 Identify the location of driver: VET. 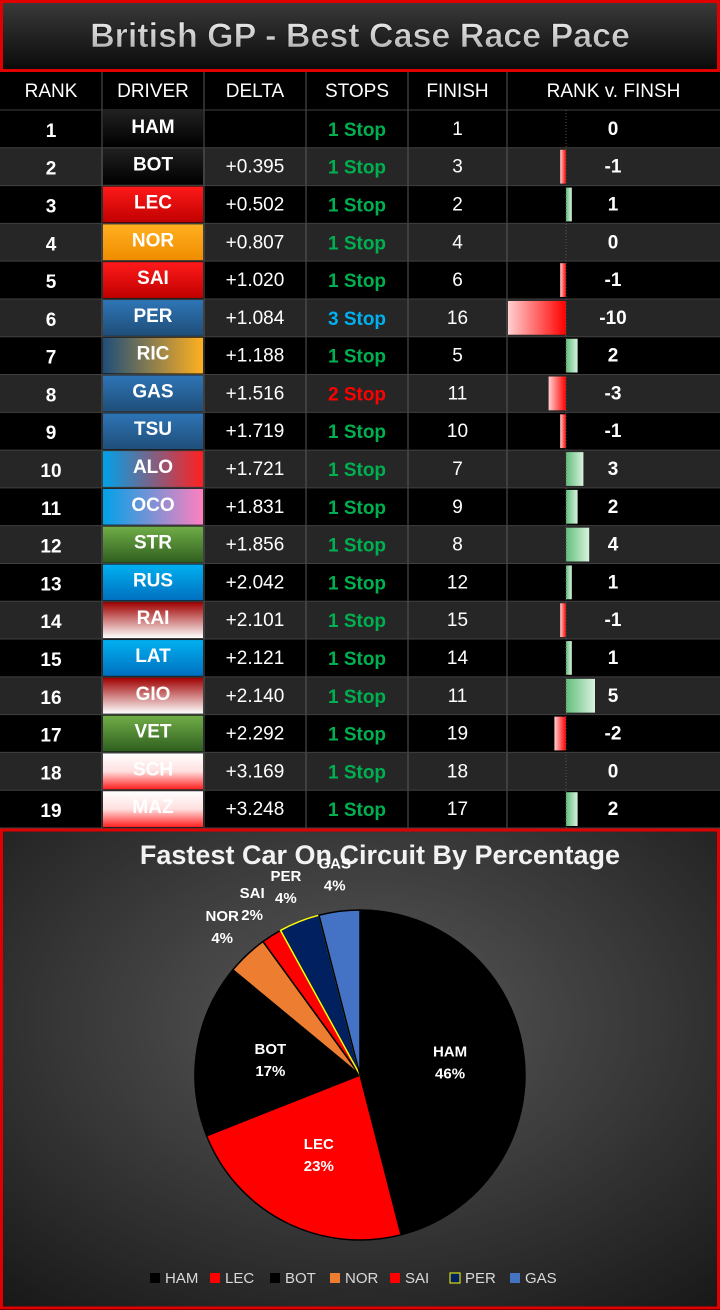
(153, 732).